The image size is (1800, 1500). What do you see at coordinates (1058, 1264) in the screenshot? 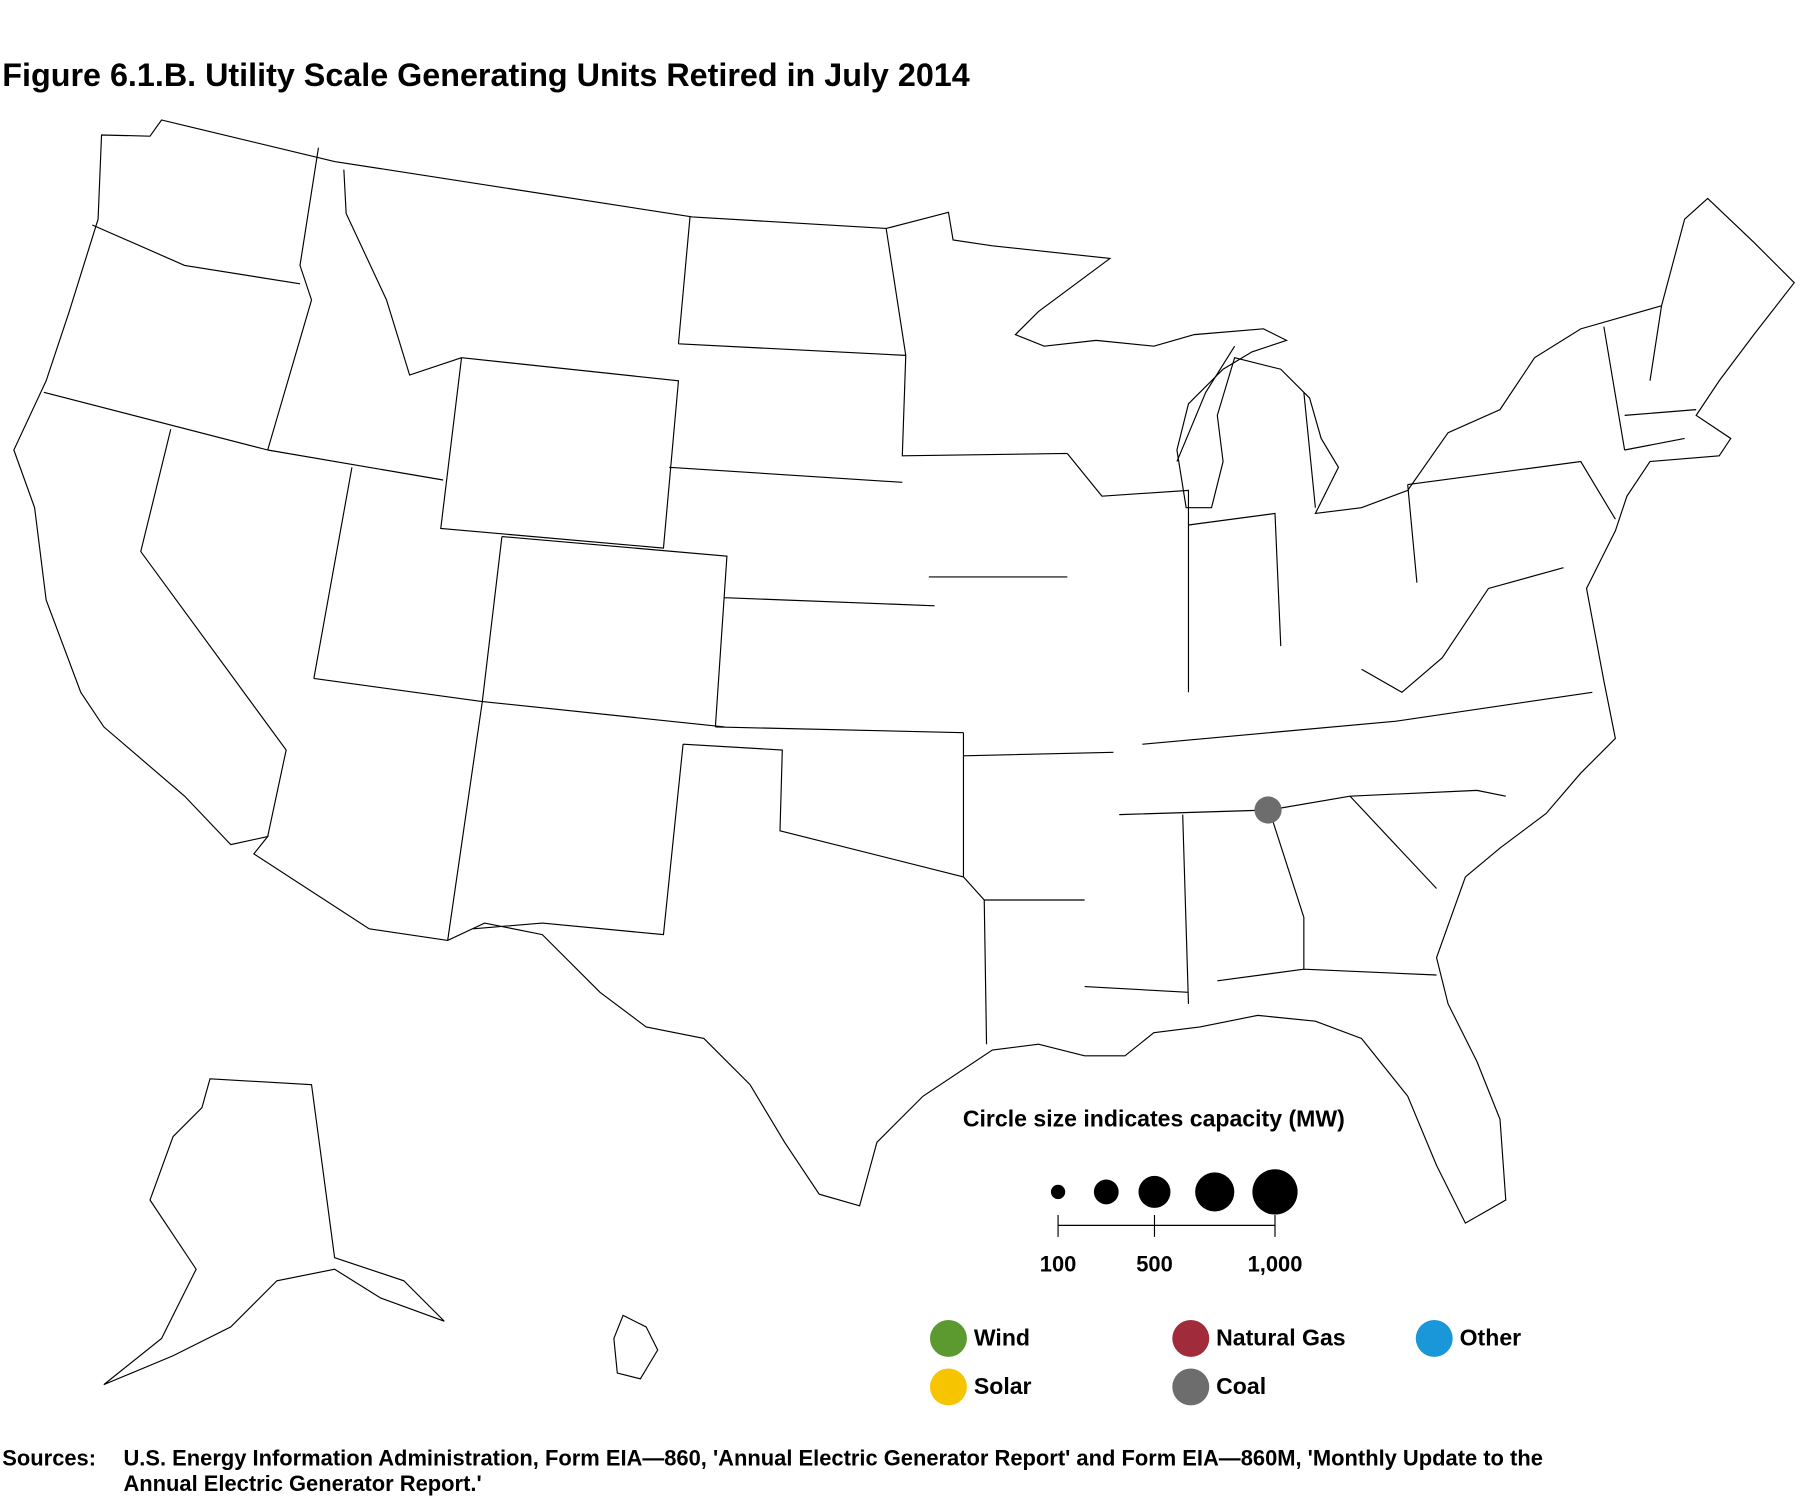
I see `size-legend-tick-label: 100` at bounding box center [1058, 1264].